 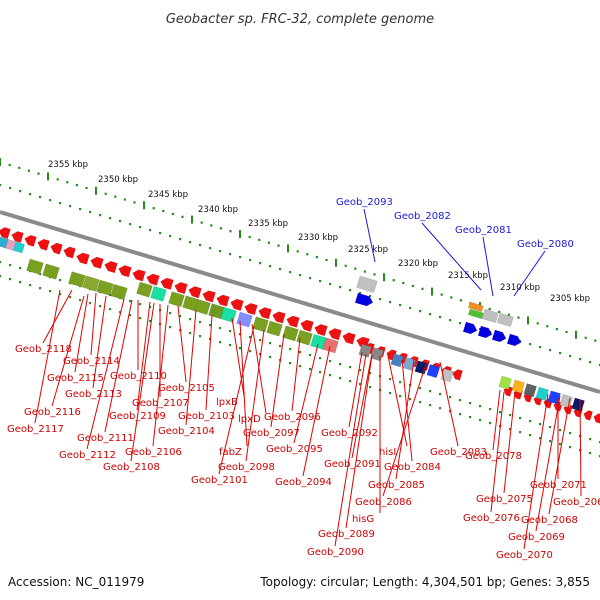 I want to click on gene-label: Geob_2089, so click(x=346, y=534).